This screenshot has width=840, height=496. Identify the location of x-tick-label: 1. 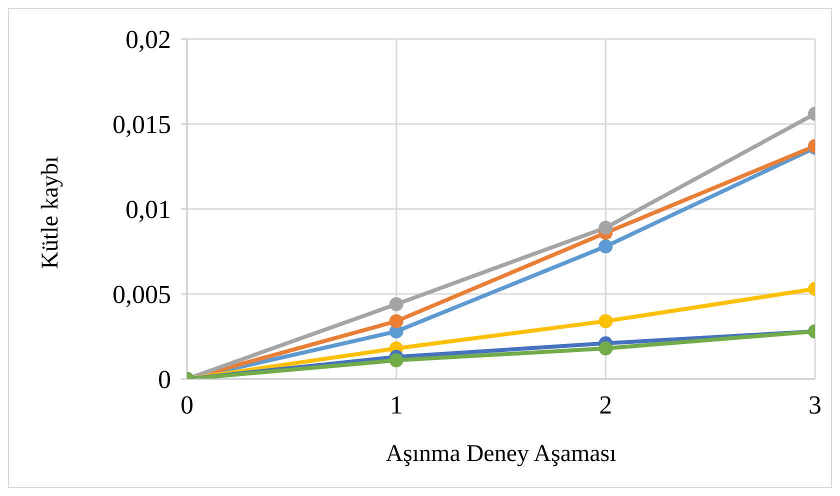
(396, 405).